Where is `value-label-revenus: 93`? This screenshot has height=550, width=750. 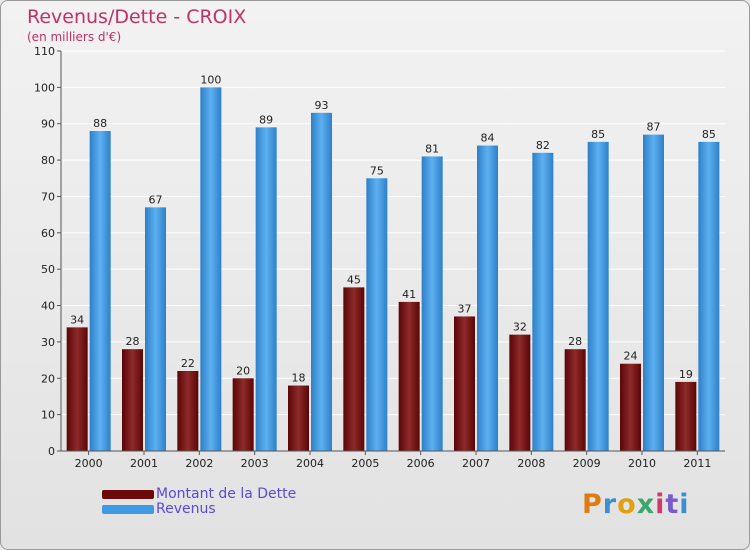
value-label-revenus: 93 is located at coordinates (322, 105).